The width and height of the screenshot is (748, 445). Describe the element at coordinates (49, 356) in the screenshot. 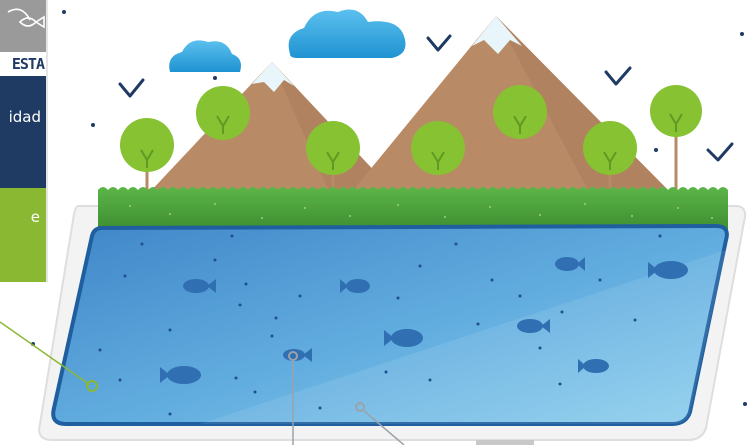

I see `callout-pointer-green` at that location.